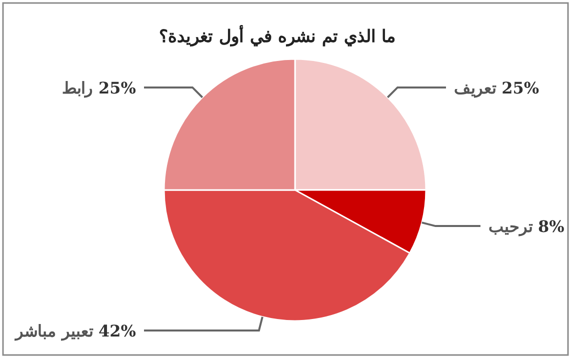 The height and width of the screenshot is (362, 575). What do you see at coordinates (478, 88) in the screenshot?
I see `slice-label: تعريف` at bounding box center [478, 88].